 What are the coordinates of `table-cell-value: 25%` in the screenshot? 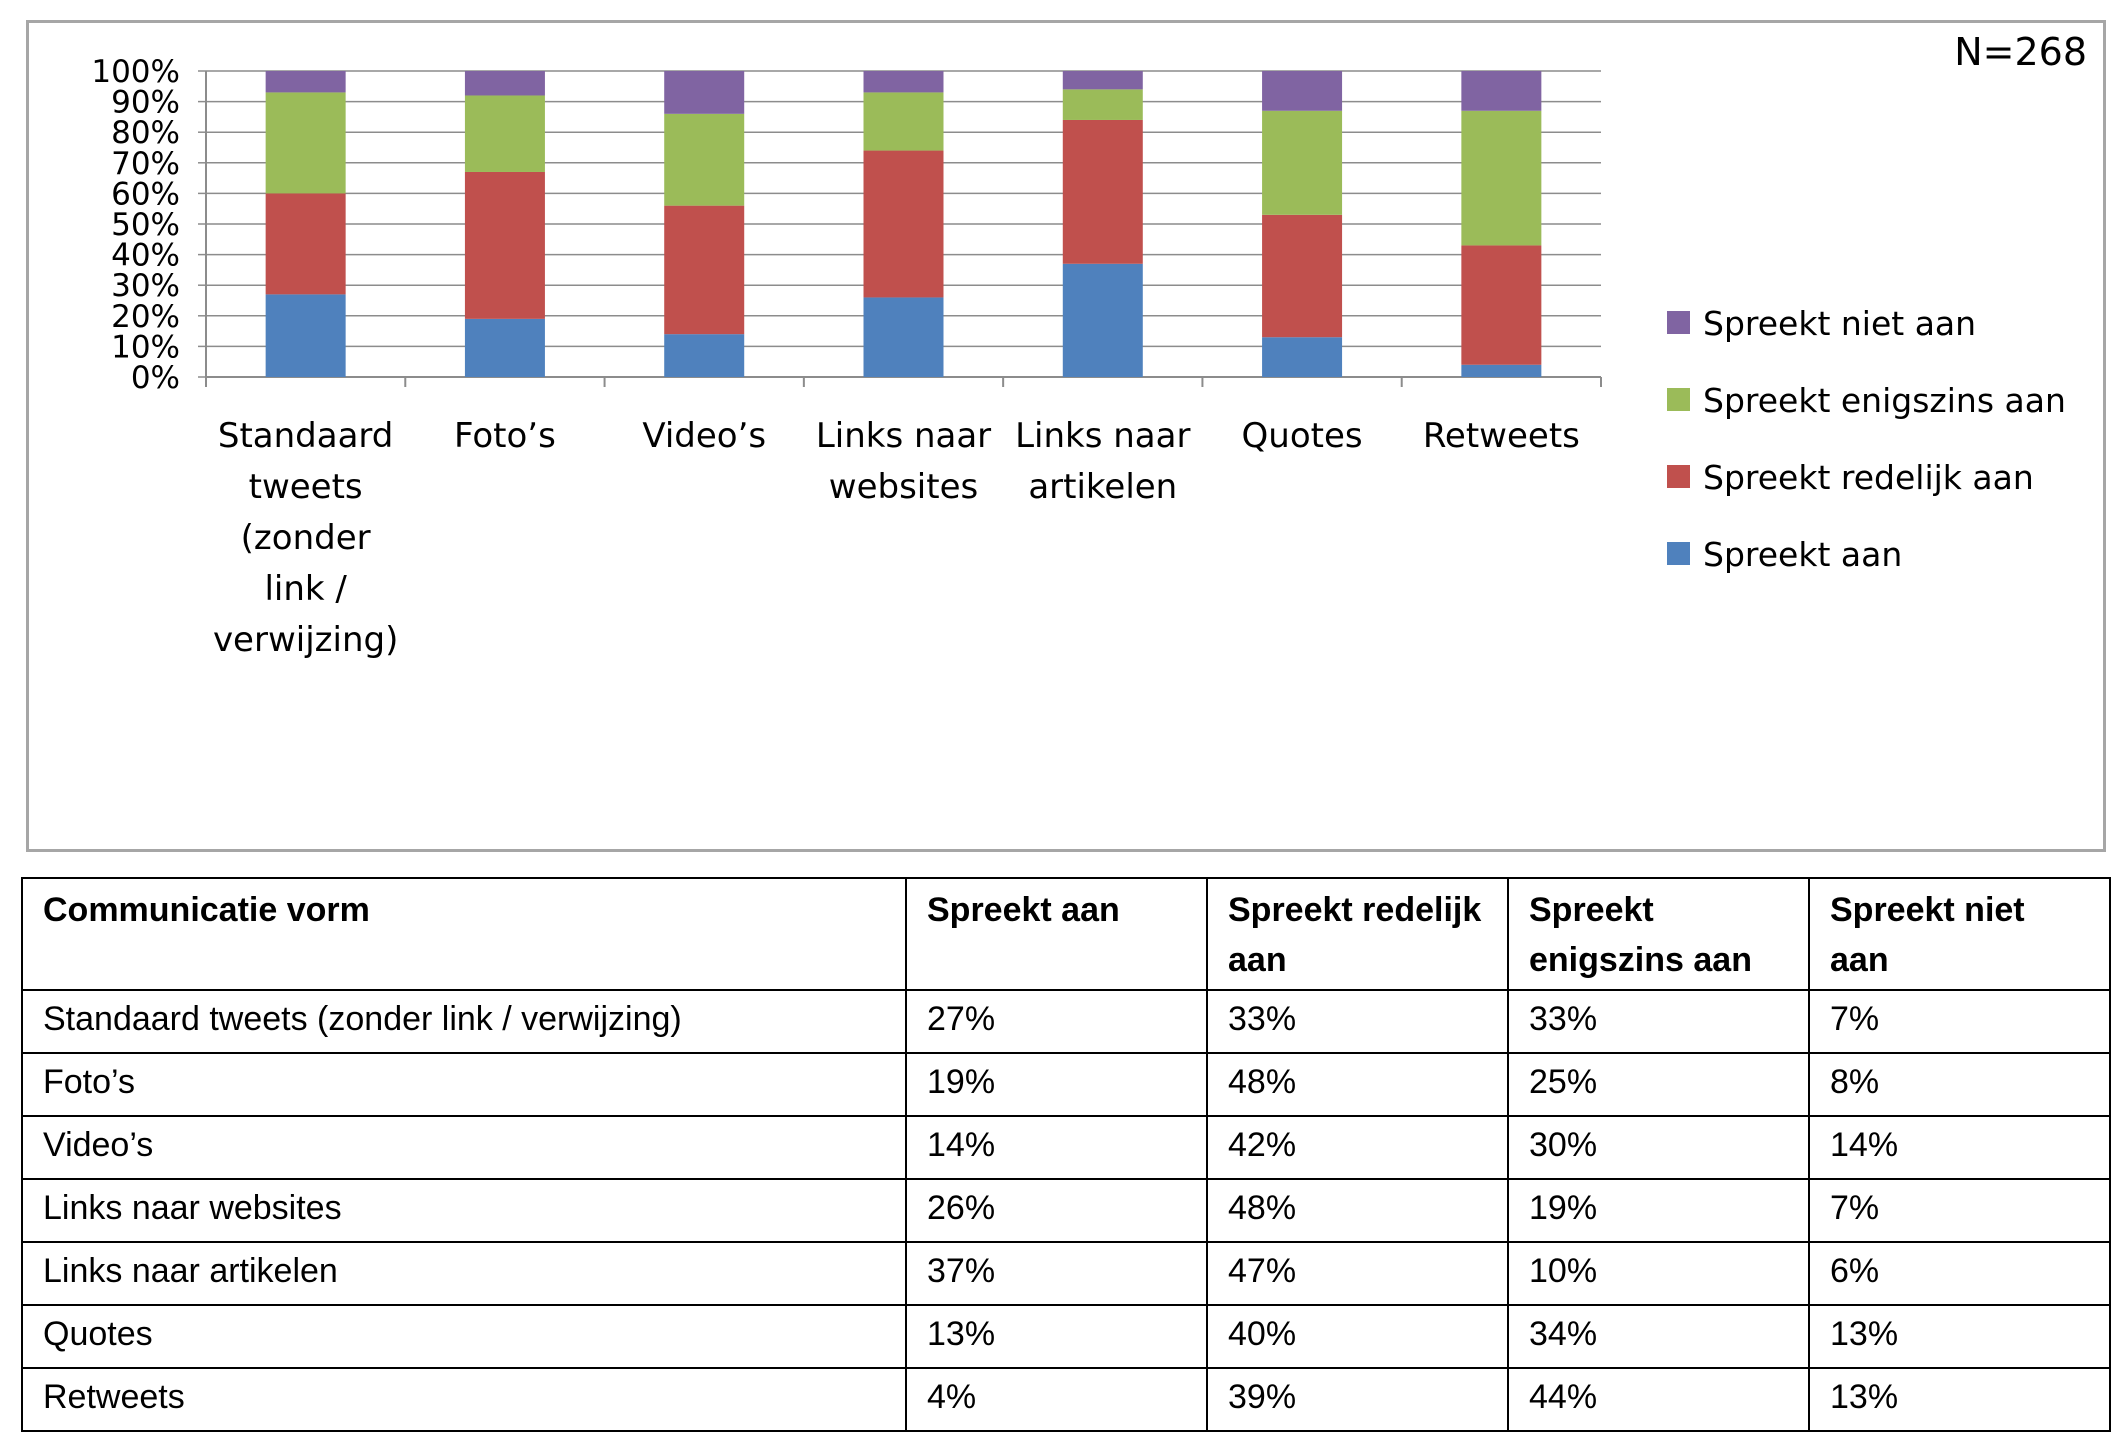 It's located at (1658, 1084).